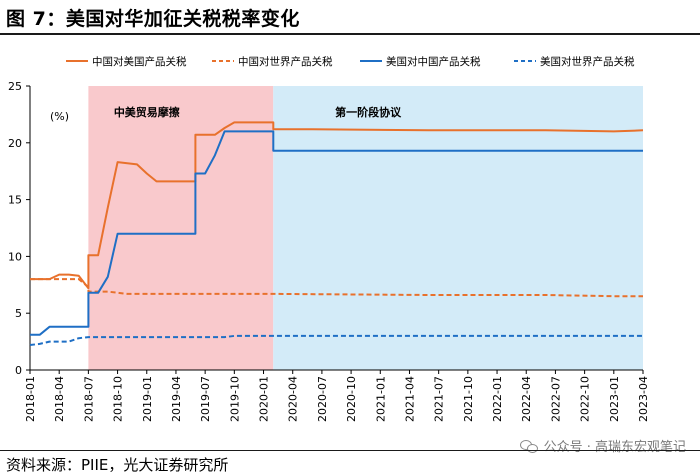  I want to click on x-tick-label: 2020-10, so click(351, 399).